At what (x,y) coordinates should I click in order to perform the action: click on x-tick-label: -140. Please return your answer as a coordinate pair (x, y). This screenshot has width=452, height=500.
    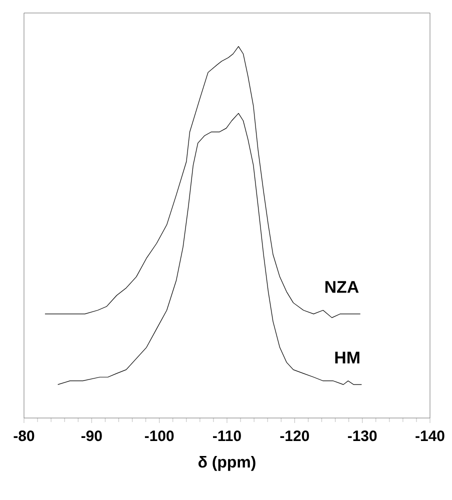
    Looking at the image, I should click on (430, 436).